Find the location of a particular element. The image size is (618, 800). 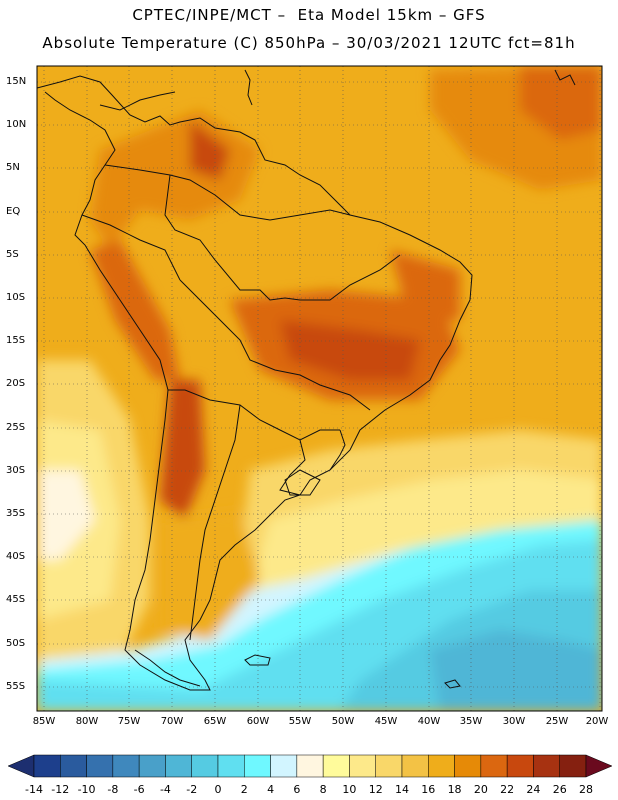

colorbar-label: 28 is located at coordinates (586, 789).